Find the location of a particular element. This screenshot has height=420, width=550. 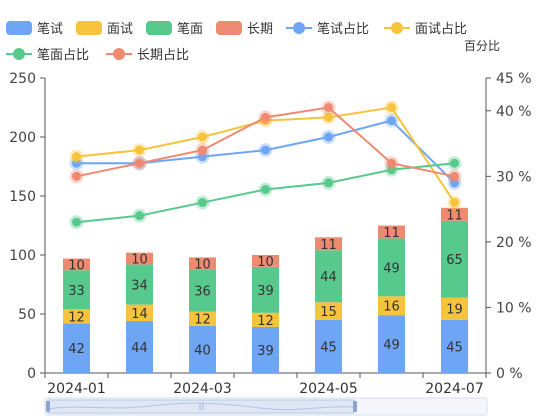

bar-value-label: 19 is located at coordinates (454, 310).